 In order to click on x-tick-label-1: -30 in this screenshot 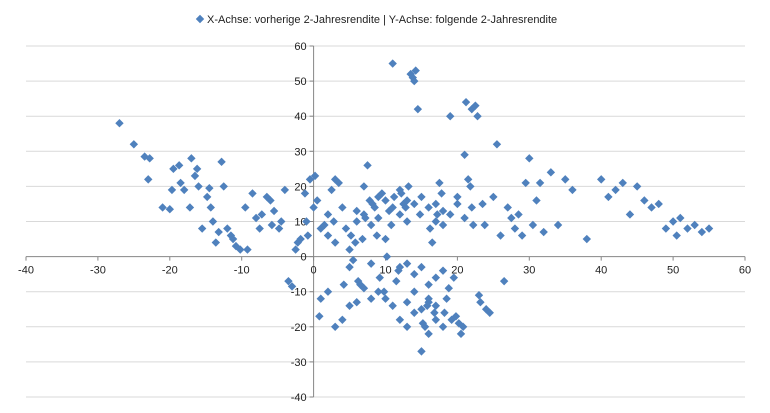, I will do `click(98, 271)`.